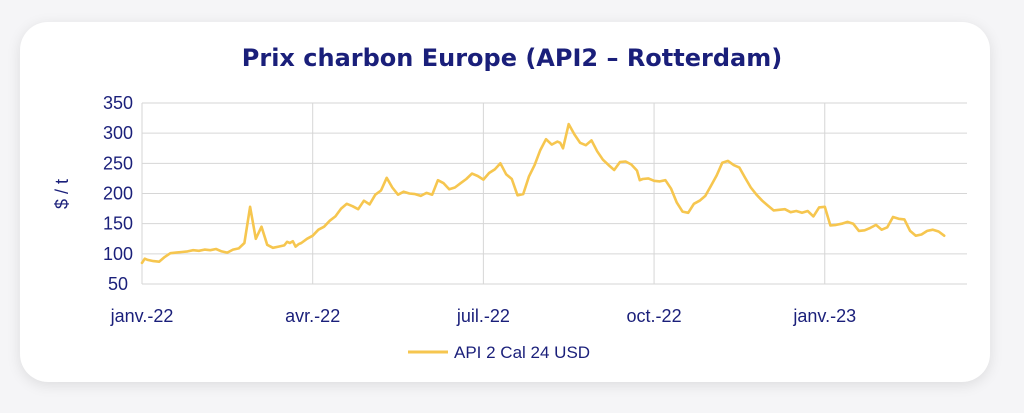 The width and height of the screenshot is (1024, 413). What do you see at coordinates (118, 254) in the screenshot?
I see `y-tick-label: 100` at bounding box center [118, 254].